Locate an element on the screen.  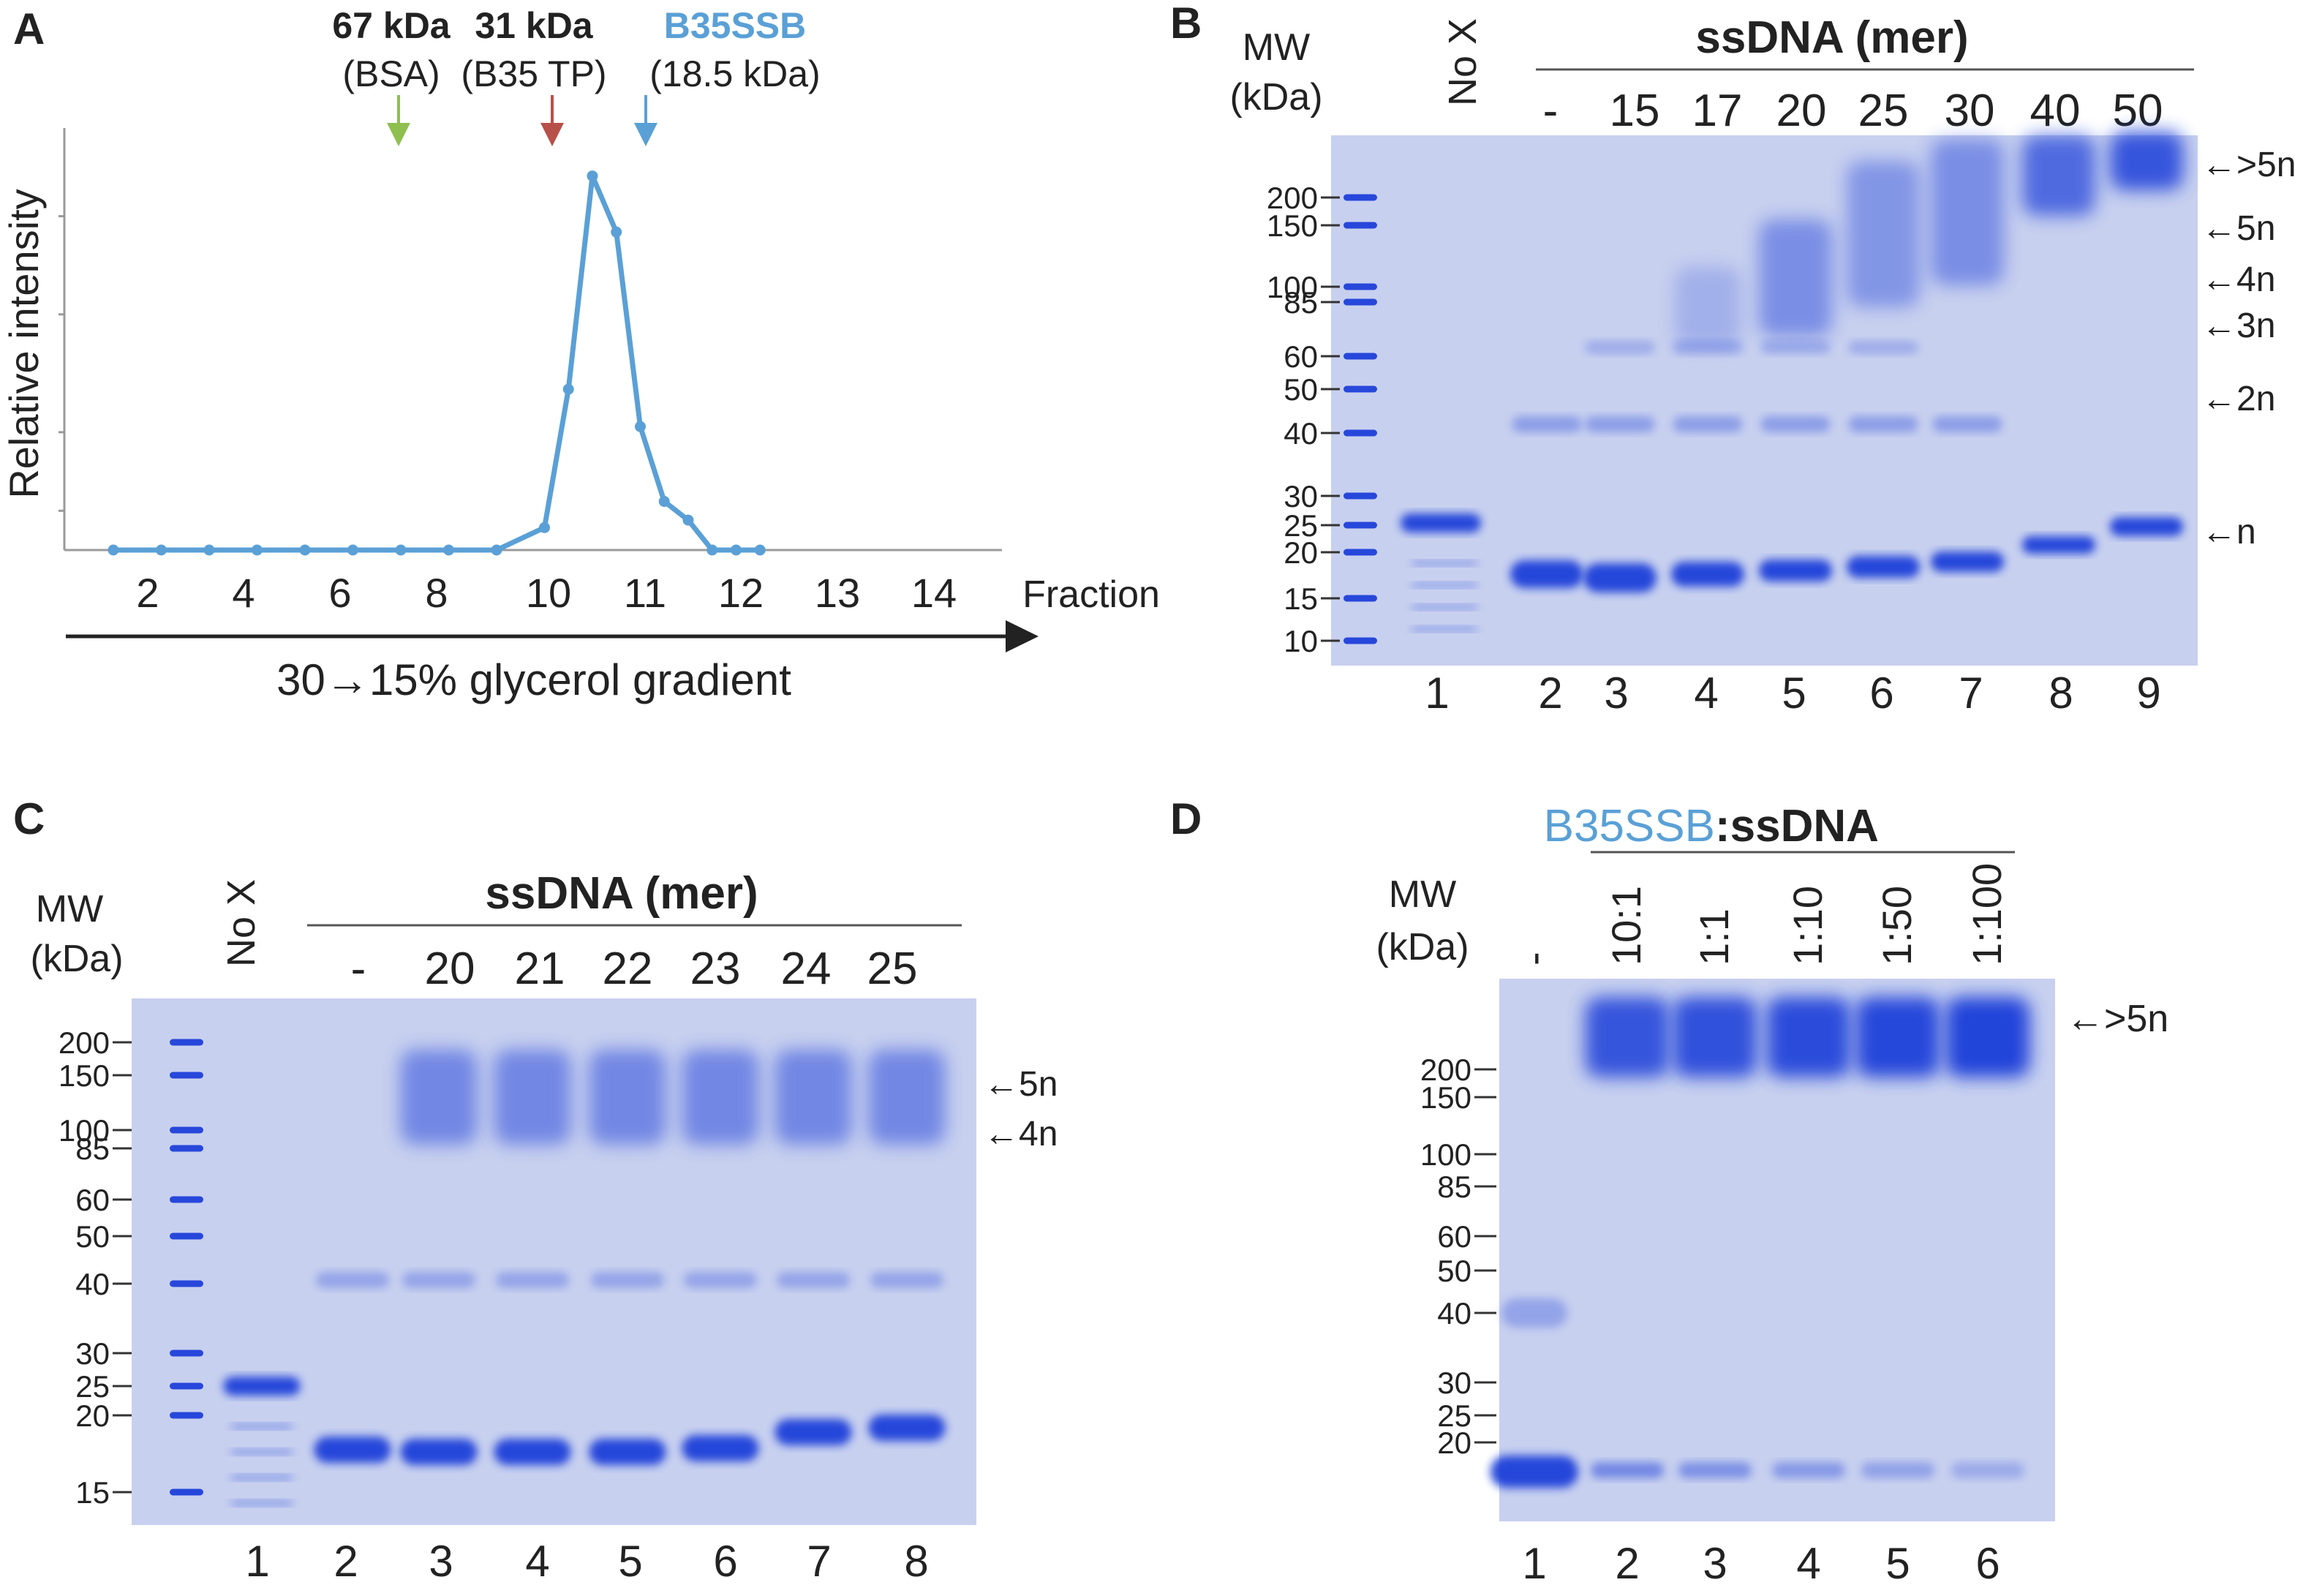
lane-number-c: 4 is located at coordinates (537, 1562).